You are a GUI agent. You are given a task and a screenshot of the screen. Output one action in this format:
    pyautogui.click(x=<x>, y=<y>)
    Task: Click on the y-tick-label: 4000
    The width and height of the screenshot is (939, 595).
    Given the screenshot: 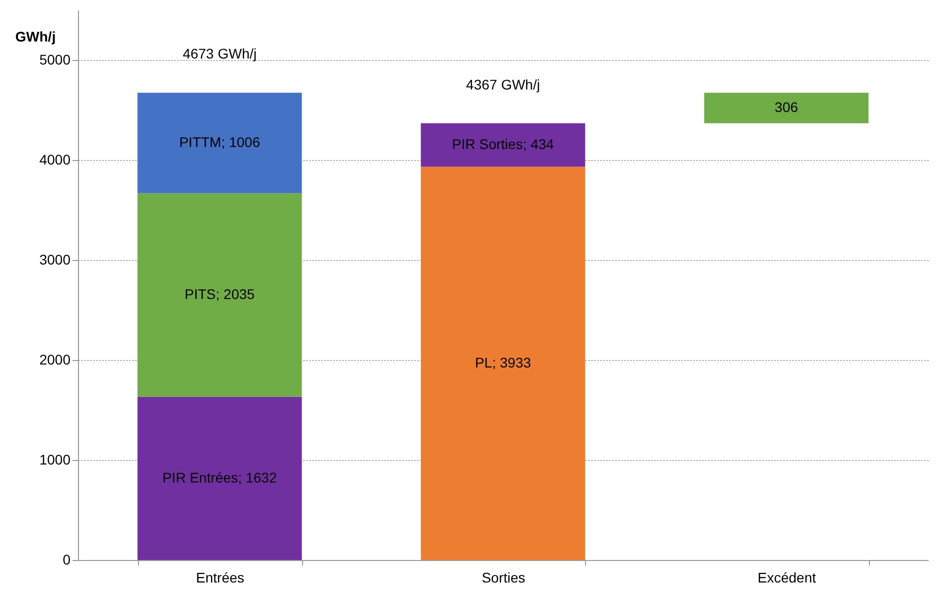 What is the action you would take?
    pyautogui.click(x=55, y=160)
    